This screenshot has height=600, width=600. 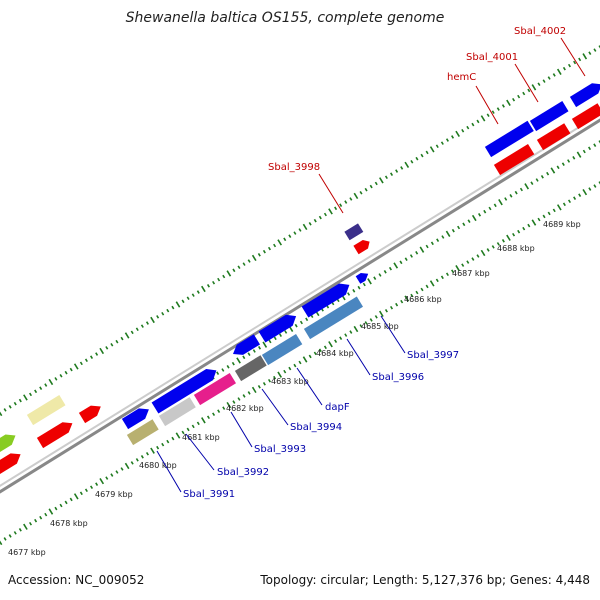 What do you see at coordinates (516, 248) in the screenshot?
I see `scale-label-11: 4688 kbp` at bounding box center [516, 248].